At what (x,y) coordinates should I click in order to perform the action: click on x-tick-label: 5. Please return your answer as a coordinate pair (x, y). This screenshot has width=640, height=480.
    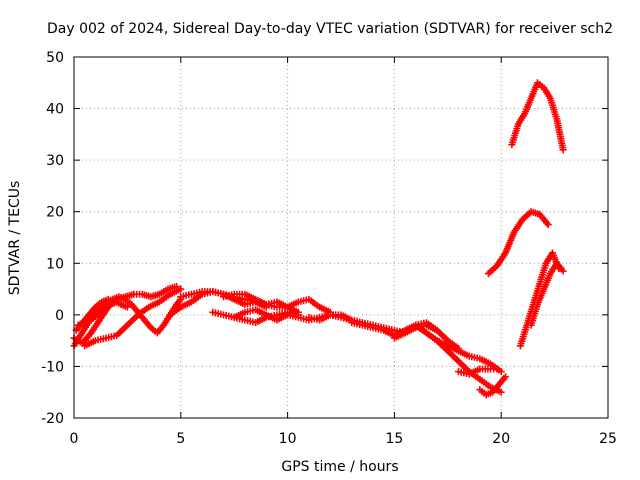
    Looking at the image, I should click on (180, 439).